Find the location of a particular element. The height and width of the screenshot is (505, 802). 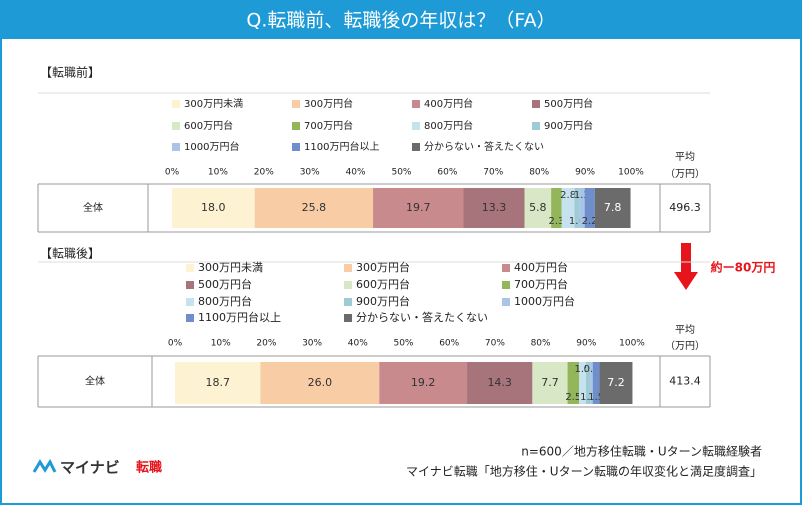

logo-mark is located at coordinates (44, 465).